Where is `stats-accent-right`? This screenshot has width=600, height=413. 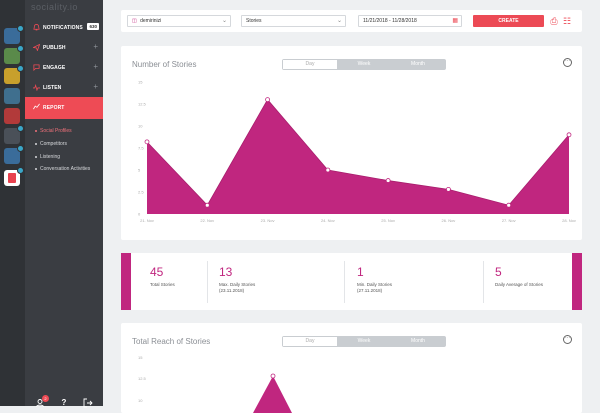
stats-accent-right is located at coordinates (577, 281).